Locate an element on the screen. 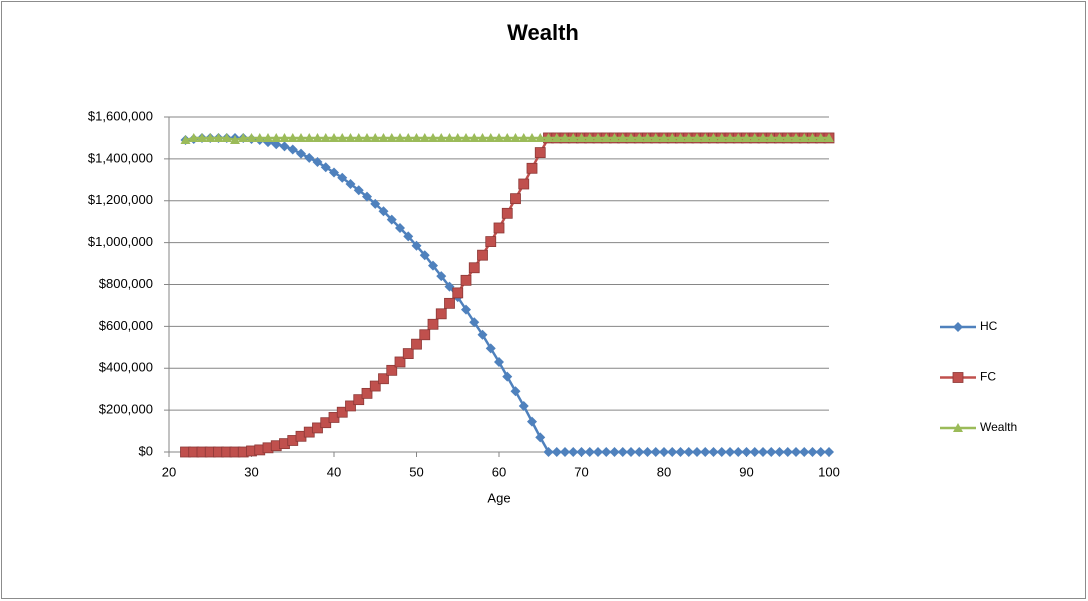 The width and height of the screenshot is (1088, 601). x-tick-label: 60 is located at coordinates (499, 471).